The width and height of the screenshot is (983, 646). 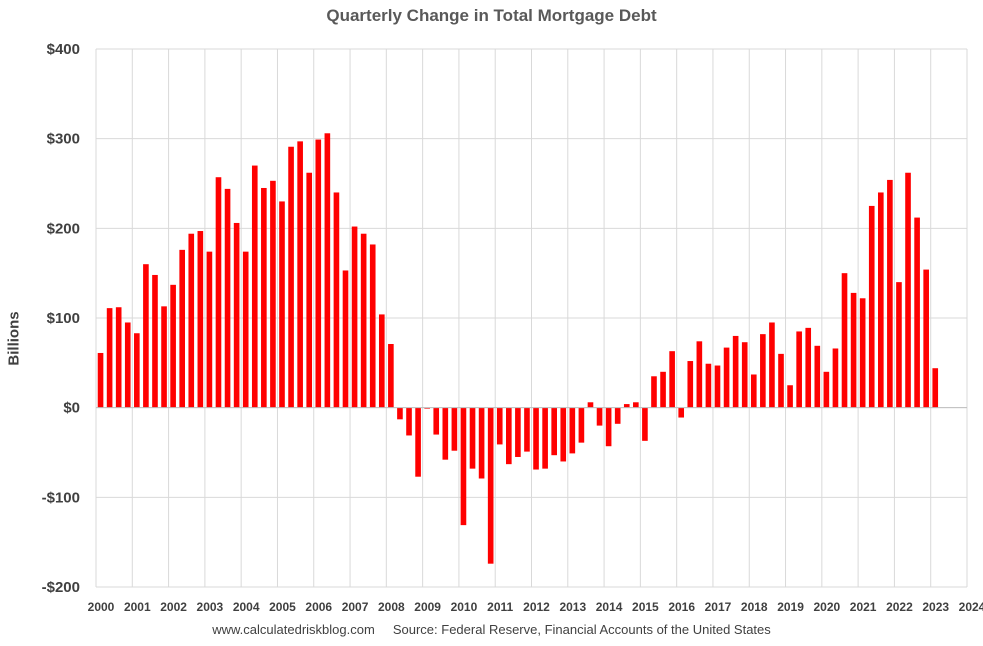 I want to click on x-tick-label: 2019, so click(x=790, y=607).